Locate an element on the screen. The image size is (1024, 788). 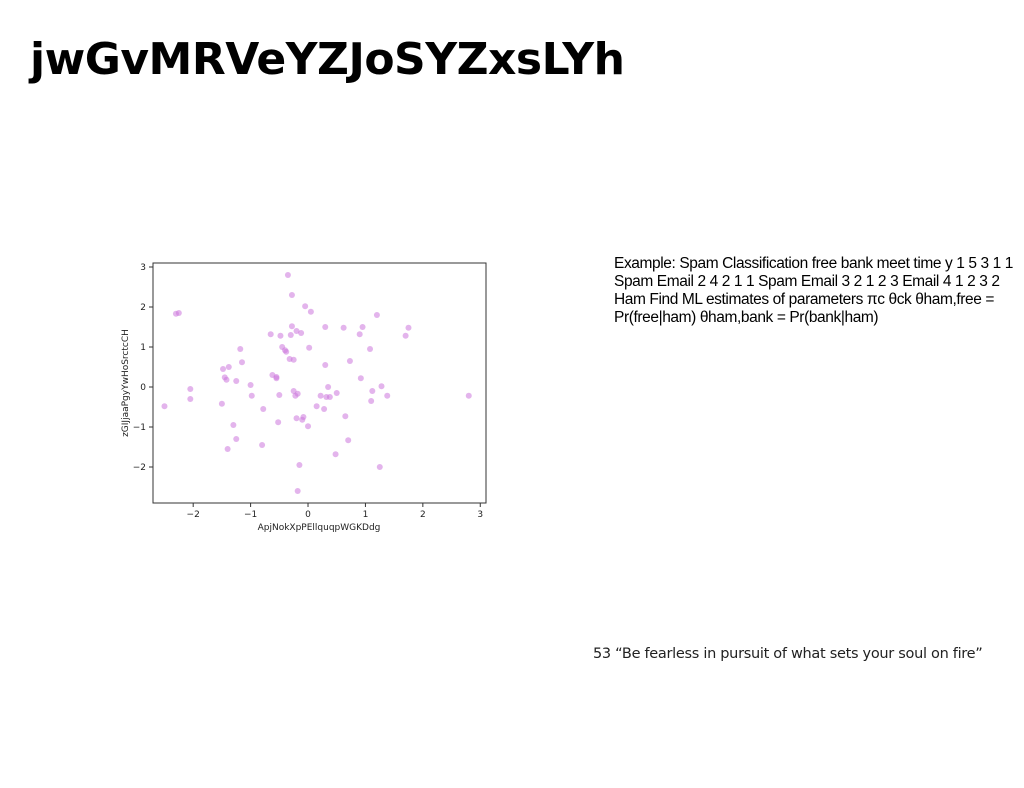
y-axis: −2 −1 0 1 2 3 is located at coordinates (143, 368).